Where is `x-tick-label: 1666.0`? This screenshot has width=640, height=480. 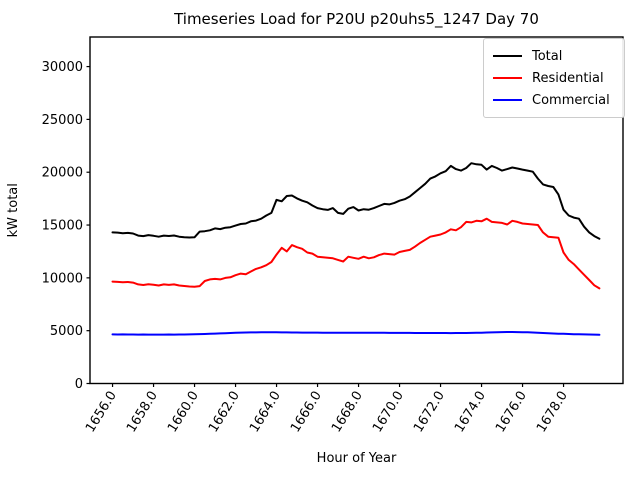
x-tick-label: 1666.0 is located at coordinates (306, 412).